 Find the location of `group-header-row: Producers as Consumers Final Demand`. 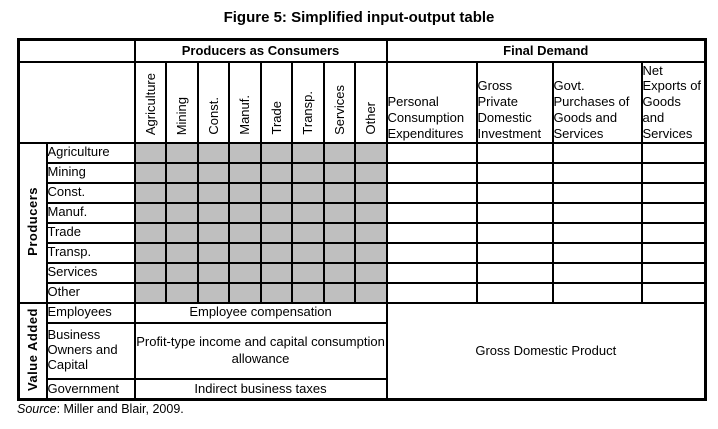

group-header-row: Producers as Consumers Final Demand is located at coordinates (362, 50).